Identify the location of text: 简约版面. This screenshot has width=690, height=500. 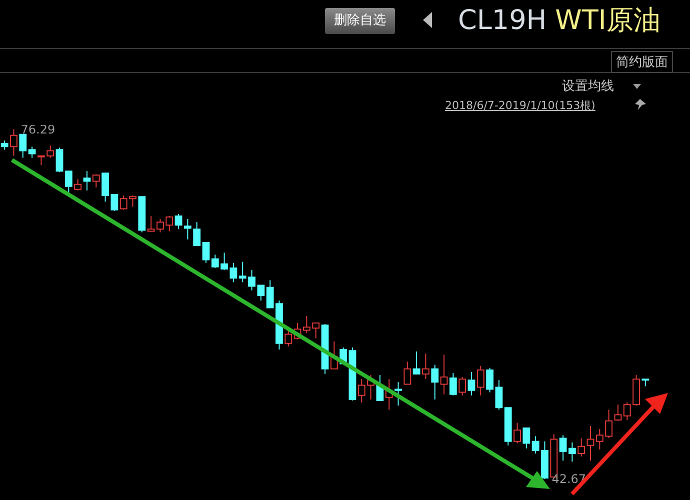
(642, 62).